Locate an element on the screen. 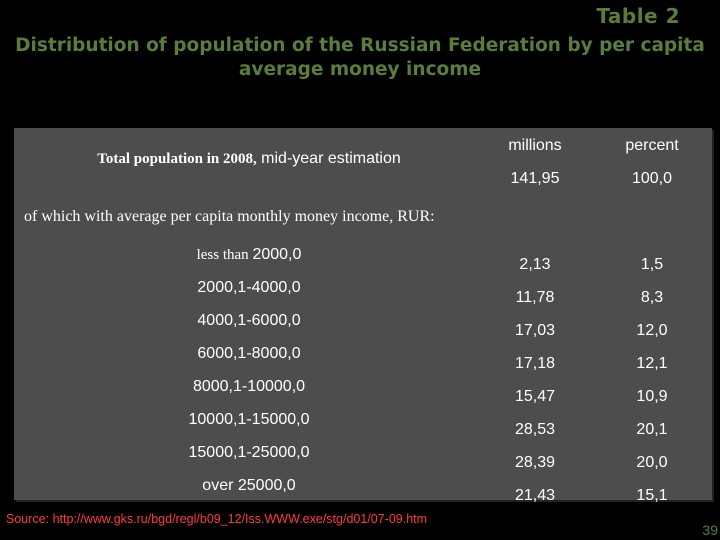 The width and height of the screenshot is (720, 540). row-percent: 1,5 is located at coordinates (652, 264).